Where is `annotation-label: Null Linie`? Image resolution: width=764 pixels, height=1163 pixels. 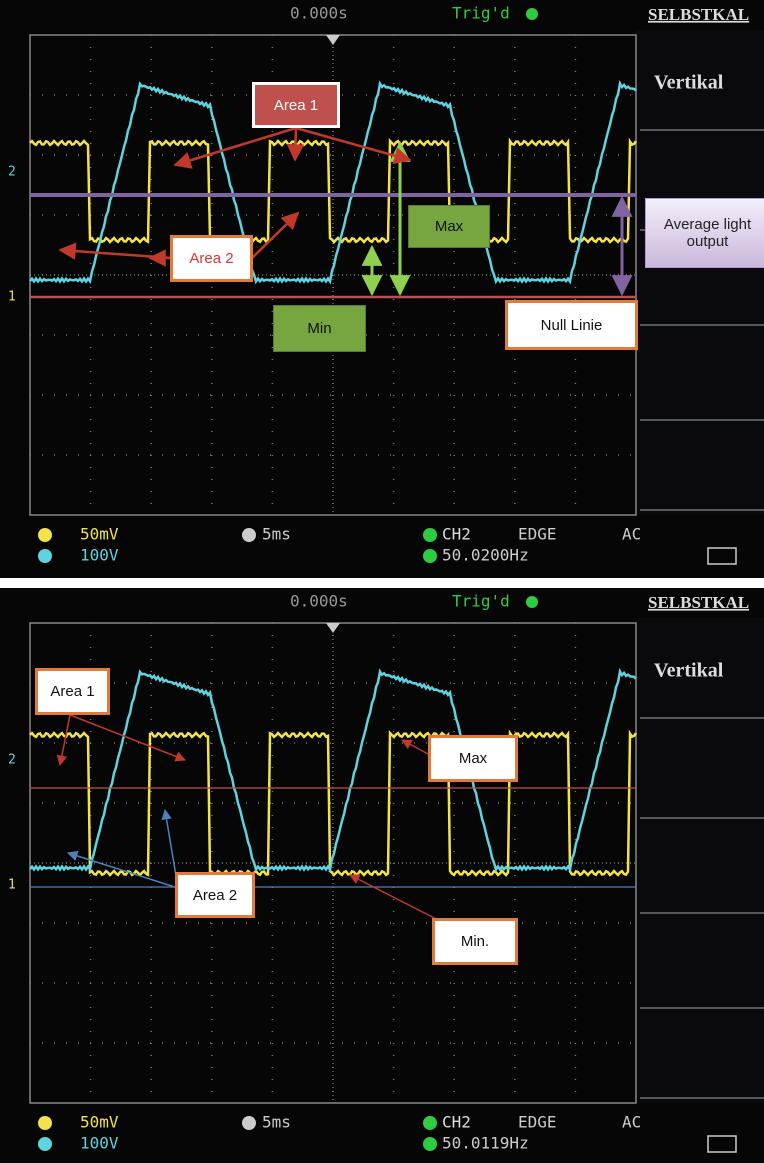
annotation-label: Null Linie is located at coordinates (571, 325).